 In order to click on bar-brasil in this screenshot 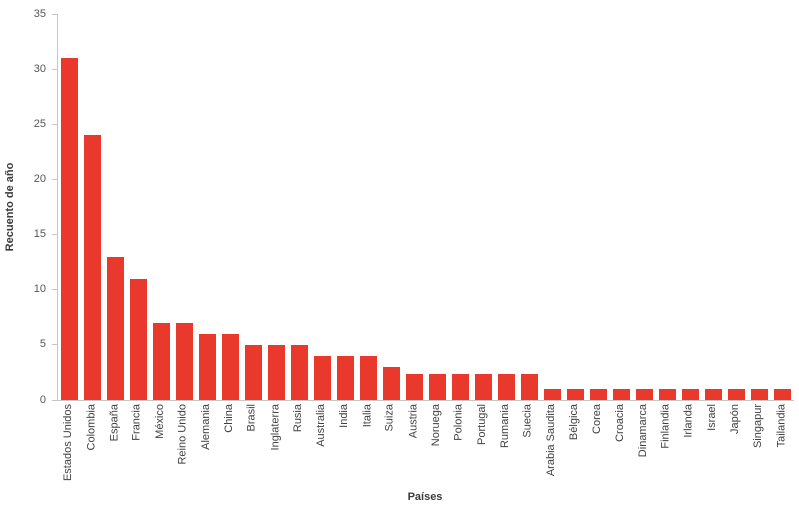, I will do `click(253, 372)`.